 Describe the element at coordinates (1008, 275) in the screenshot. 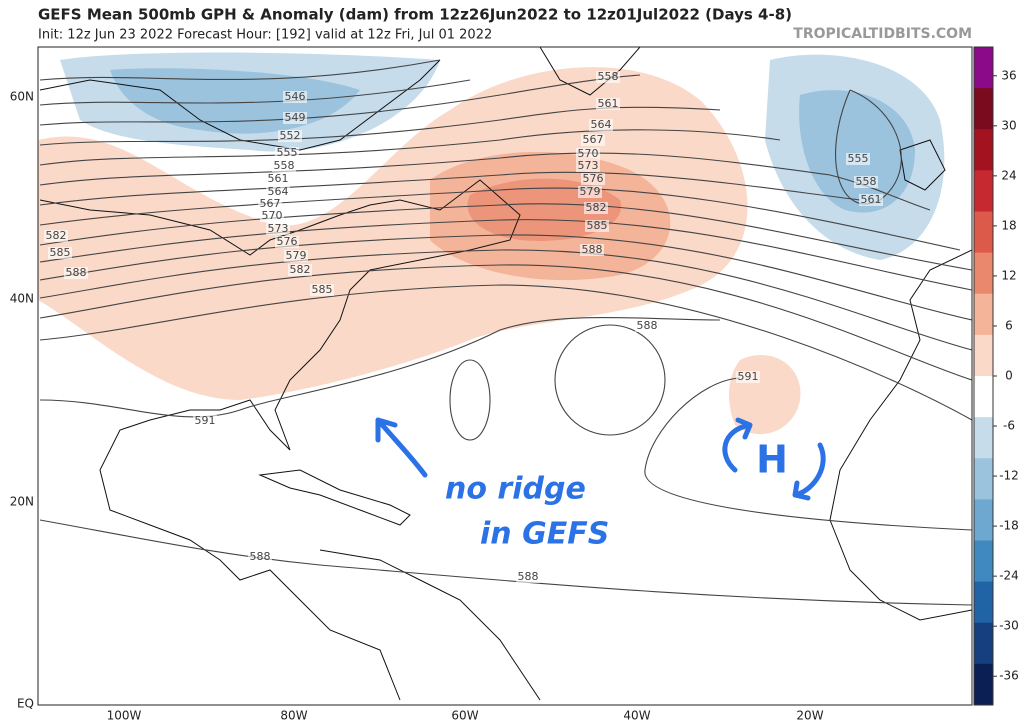

I see `colorbar-label: 12` at that location.